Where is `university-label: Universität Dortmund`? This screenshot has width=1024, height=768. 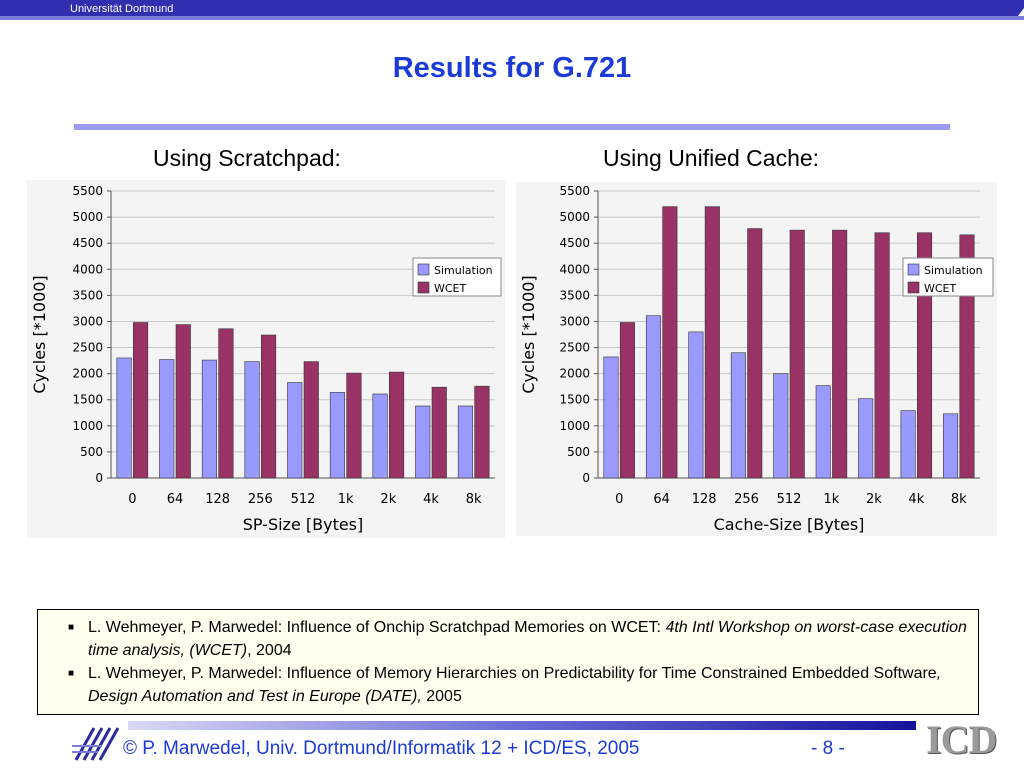 university-label: Universität Dortmund is located at coordinates (122, 9).